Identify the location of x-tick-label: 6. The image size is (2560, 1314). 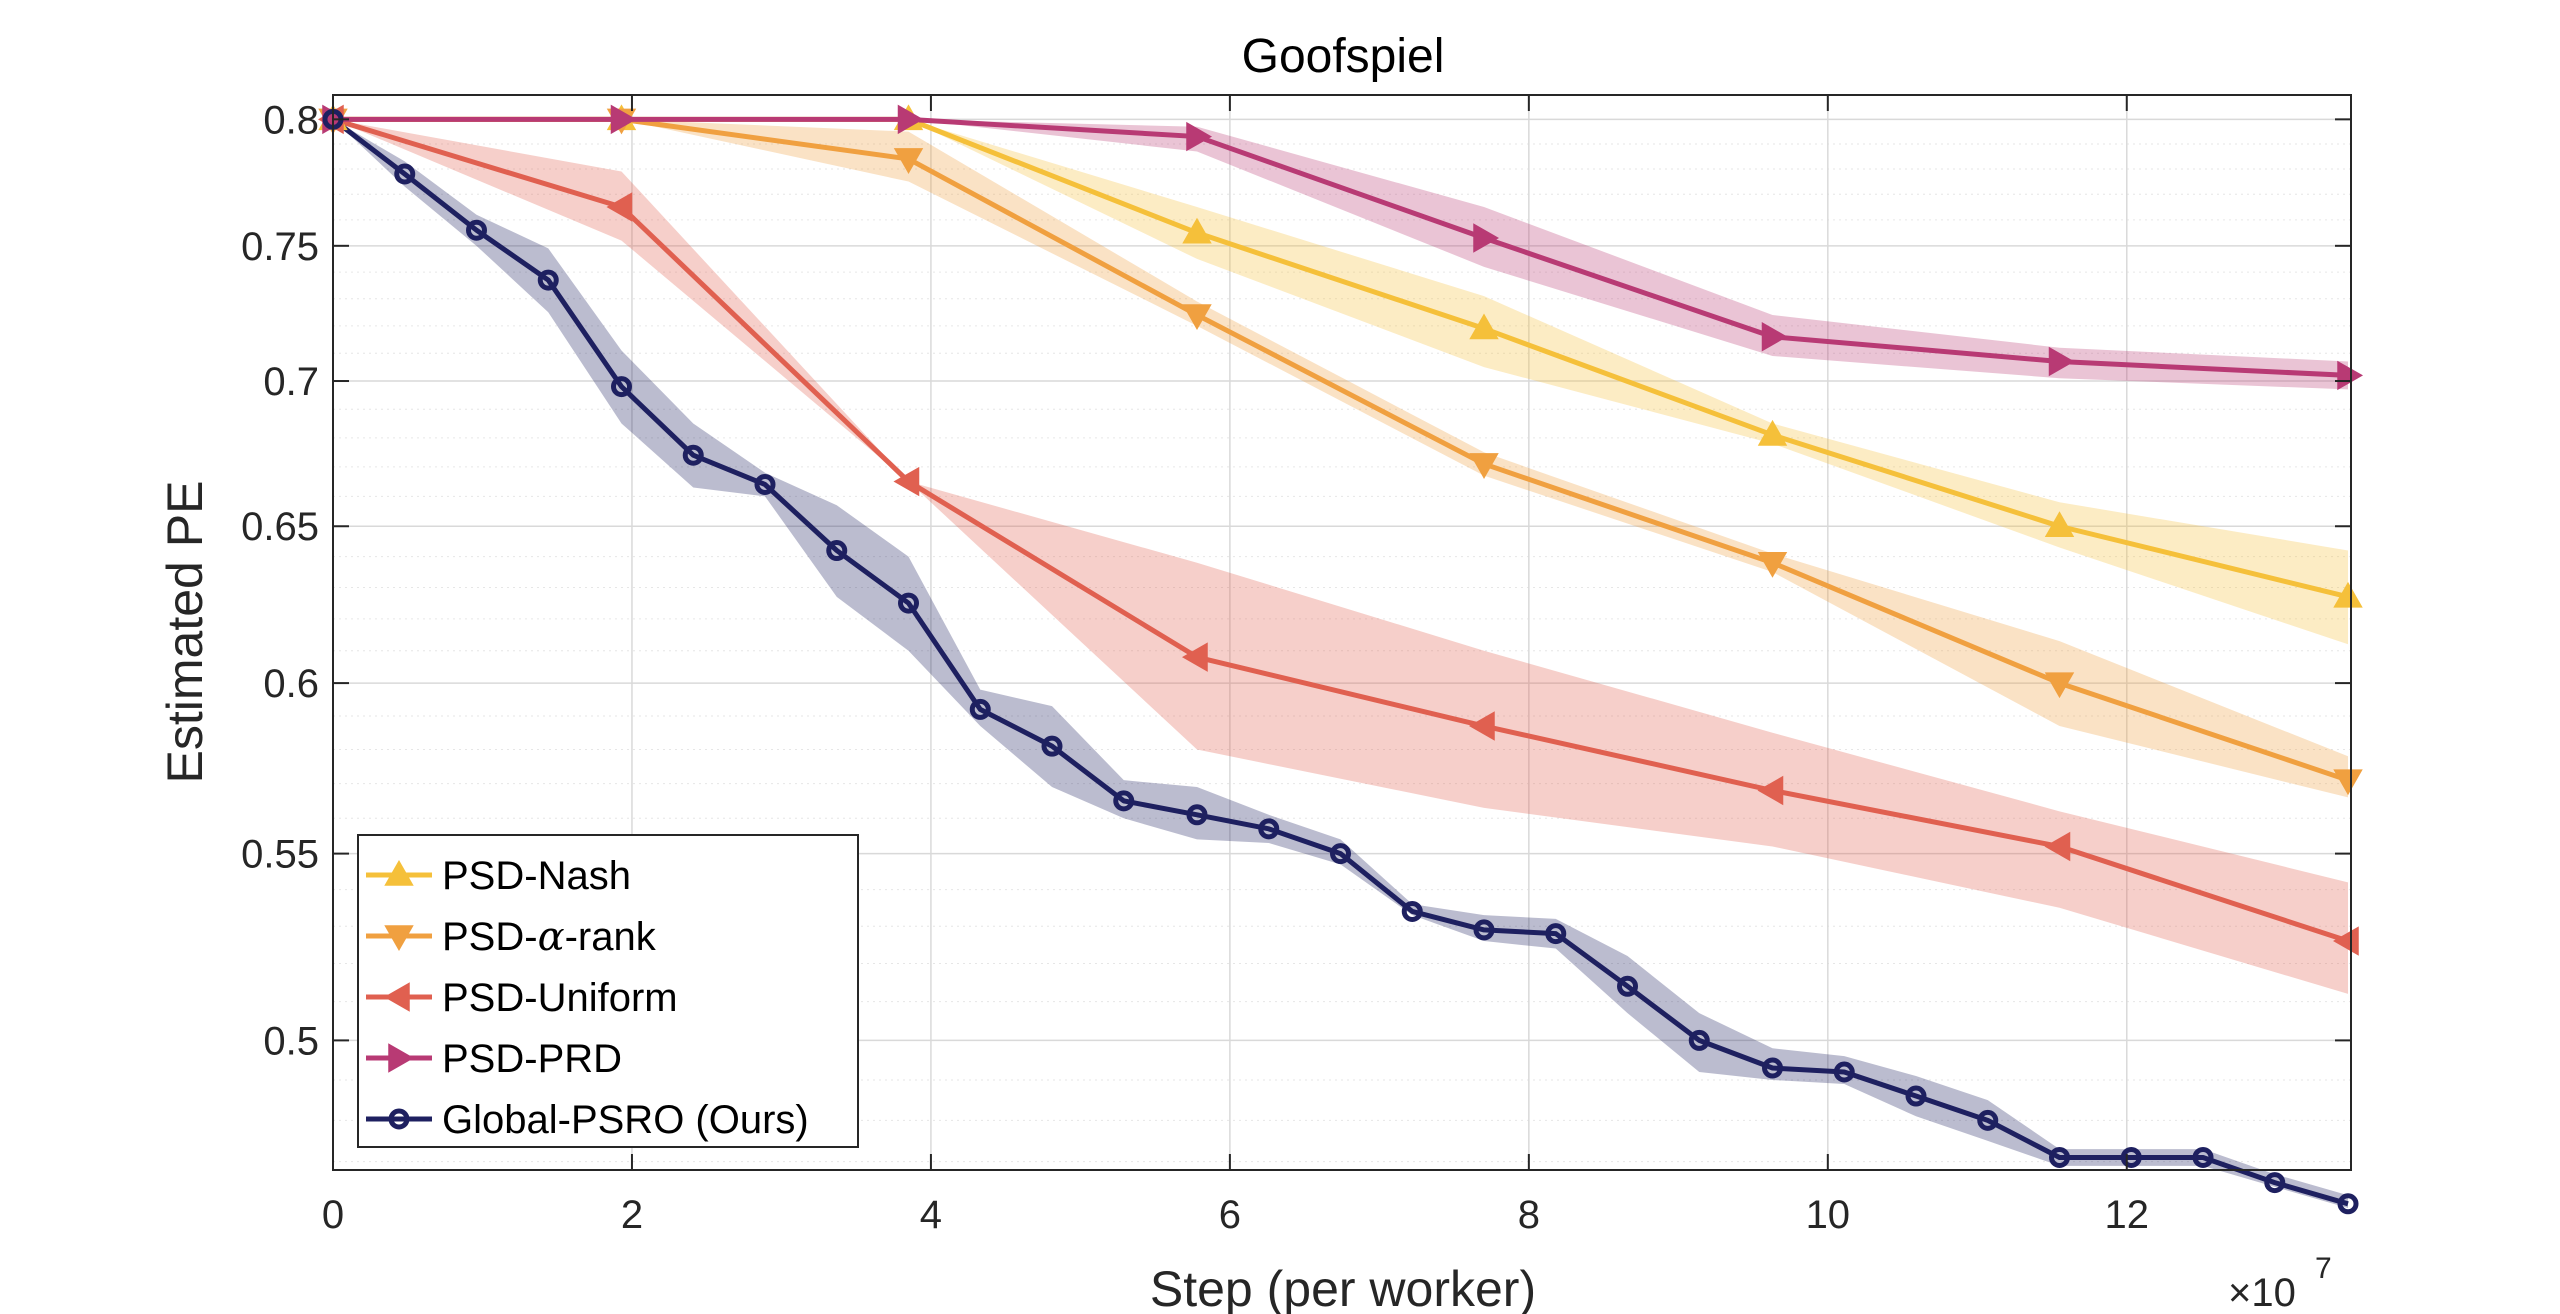
(1230, 1215).